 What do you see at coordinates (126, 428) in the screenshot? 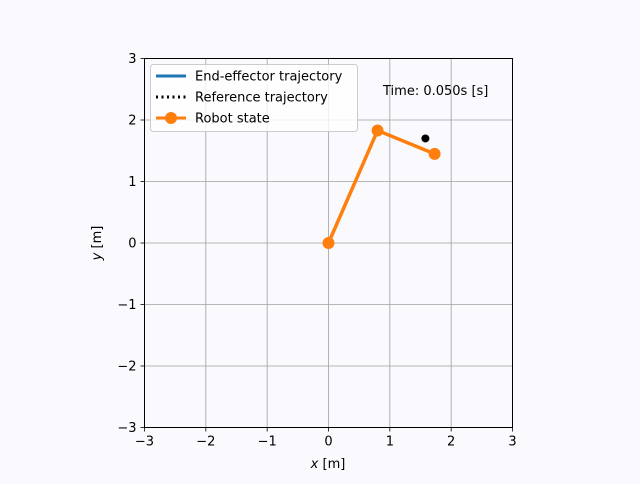
I see `y-tick-label: −3` at bounding box center [126, 428].